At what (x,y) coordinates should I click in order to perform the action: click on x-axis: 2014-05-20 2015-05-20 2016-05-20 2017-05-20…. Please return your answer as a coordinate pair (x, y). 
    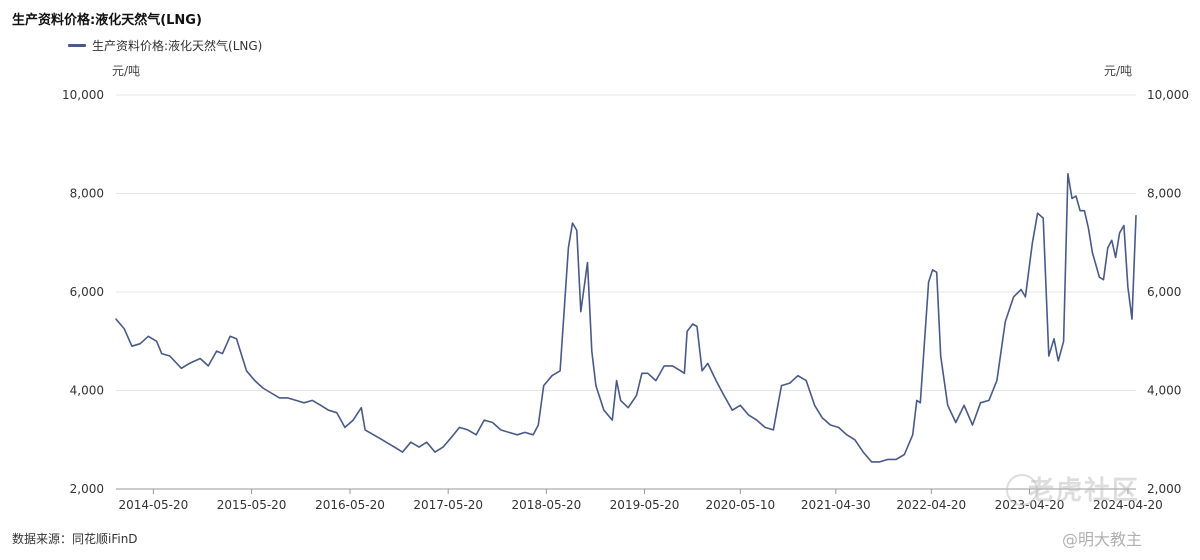
    Looking at the image, I should click on (639, 500).